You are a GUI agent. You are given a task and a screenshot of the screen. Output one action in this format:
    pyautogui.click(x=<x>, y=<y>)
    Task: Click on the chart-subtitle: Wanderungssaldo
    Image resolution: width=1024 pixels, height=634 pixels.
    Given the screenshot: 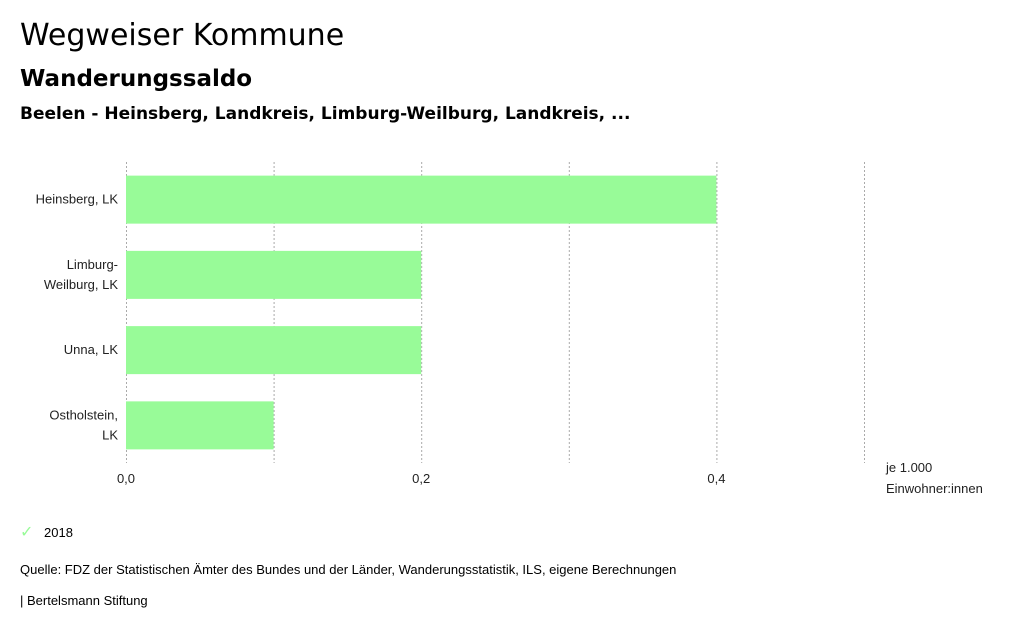 What is the action you would take?
    pyautogui.click(x=136, y=79)
    